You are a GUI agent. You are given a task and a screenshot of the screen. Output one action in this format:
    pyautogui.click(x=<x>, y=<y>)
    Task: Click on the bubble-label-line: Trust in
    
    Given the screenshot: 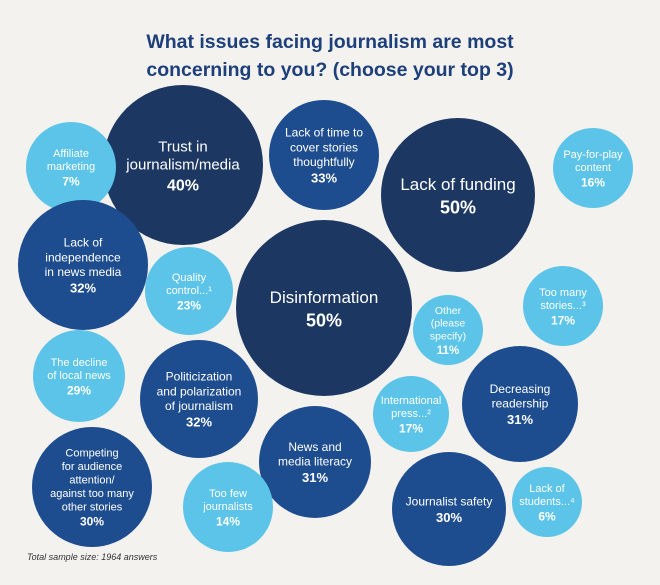 What is the action you would take?
    pyautogui.click(x=182, y=146)
    